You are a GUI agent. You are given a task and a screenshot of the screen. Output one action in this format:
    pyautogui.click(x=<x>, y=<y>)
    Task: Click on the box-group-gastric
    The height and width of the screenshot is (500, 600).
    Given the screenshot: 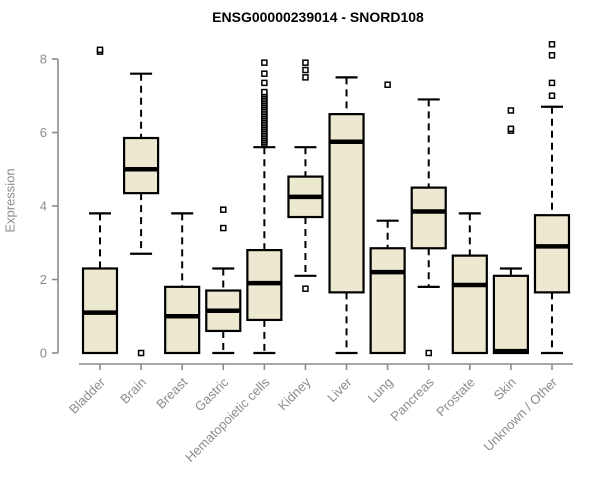 What is the action you would take?
    pyautogui.click(x=223, y=280)
    